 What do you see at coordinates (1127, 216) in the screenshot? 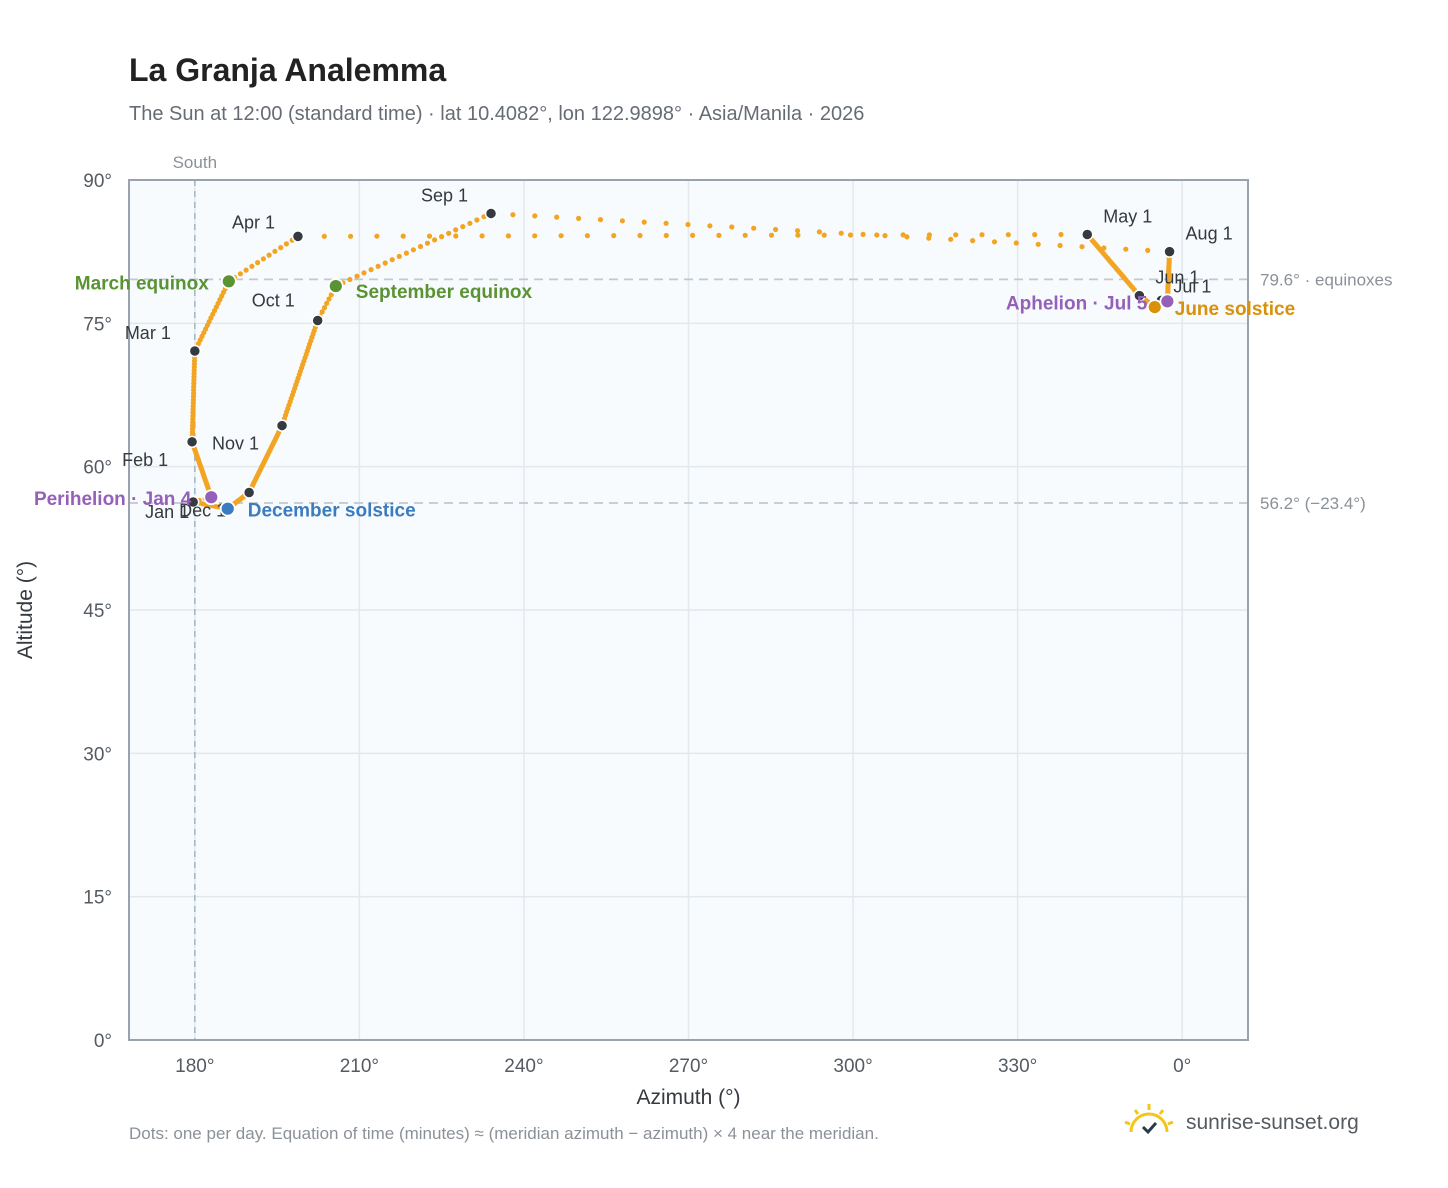
I see `month-label: May 1` at bounding box center [1127, 216].